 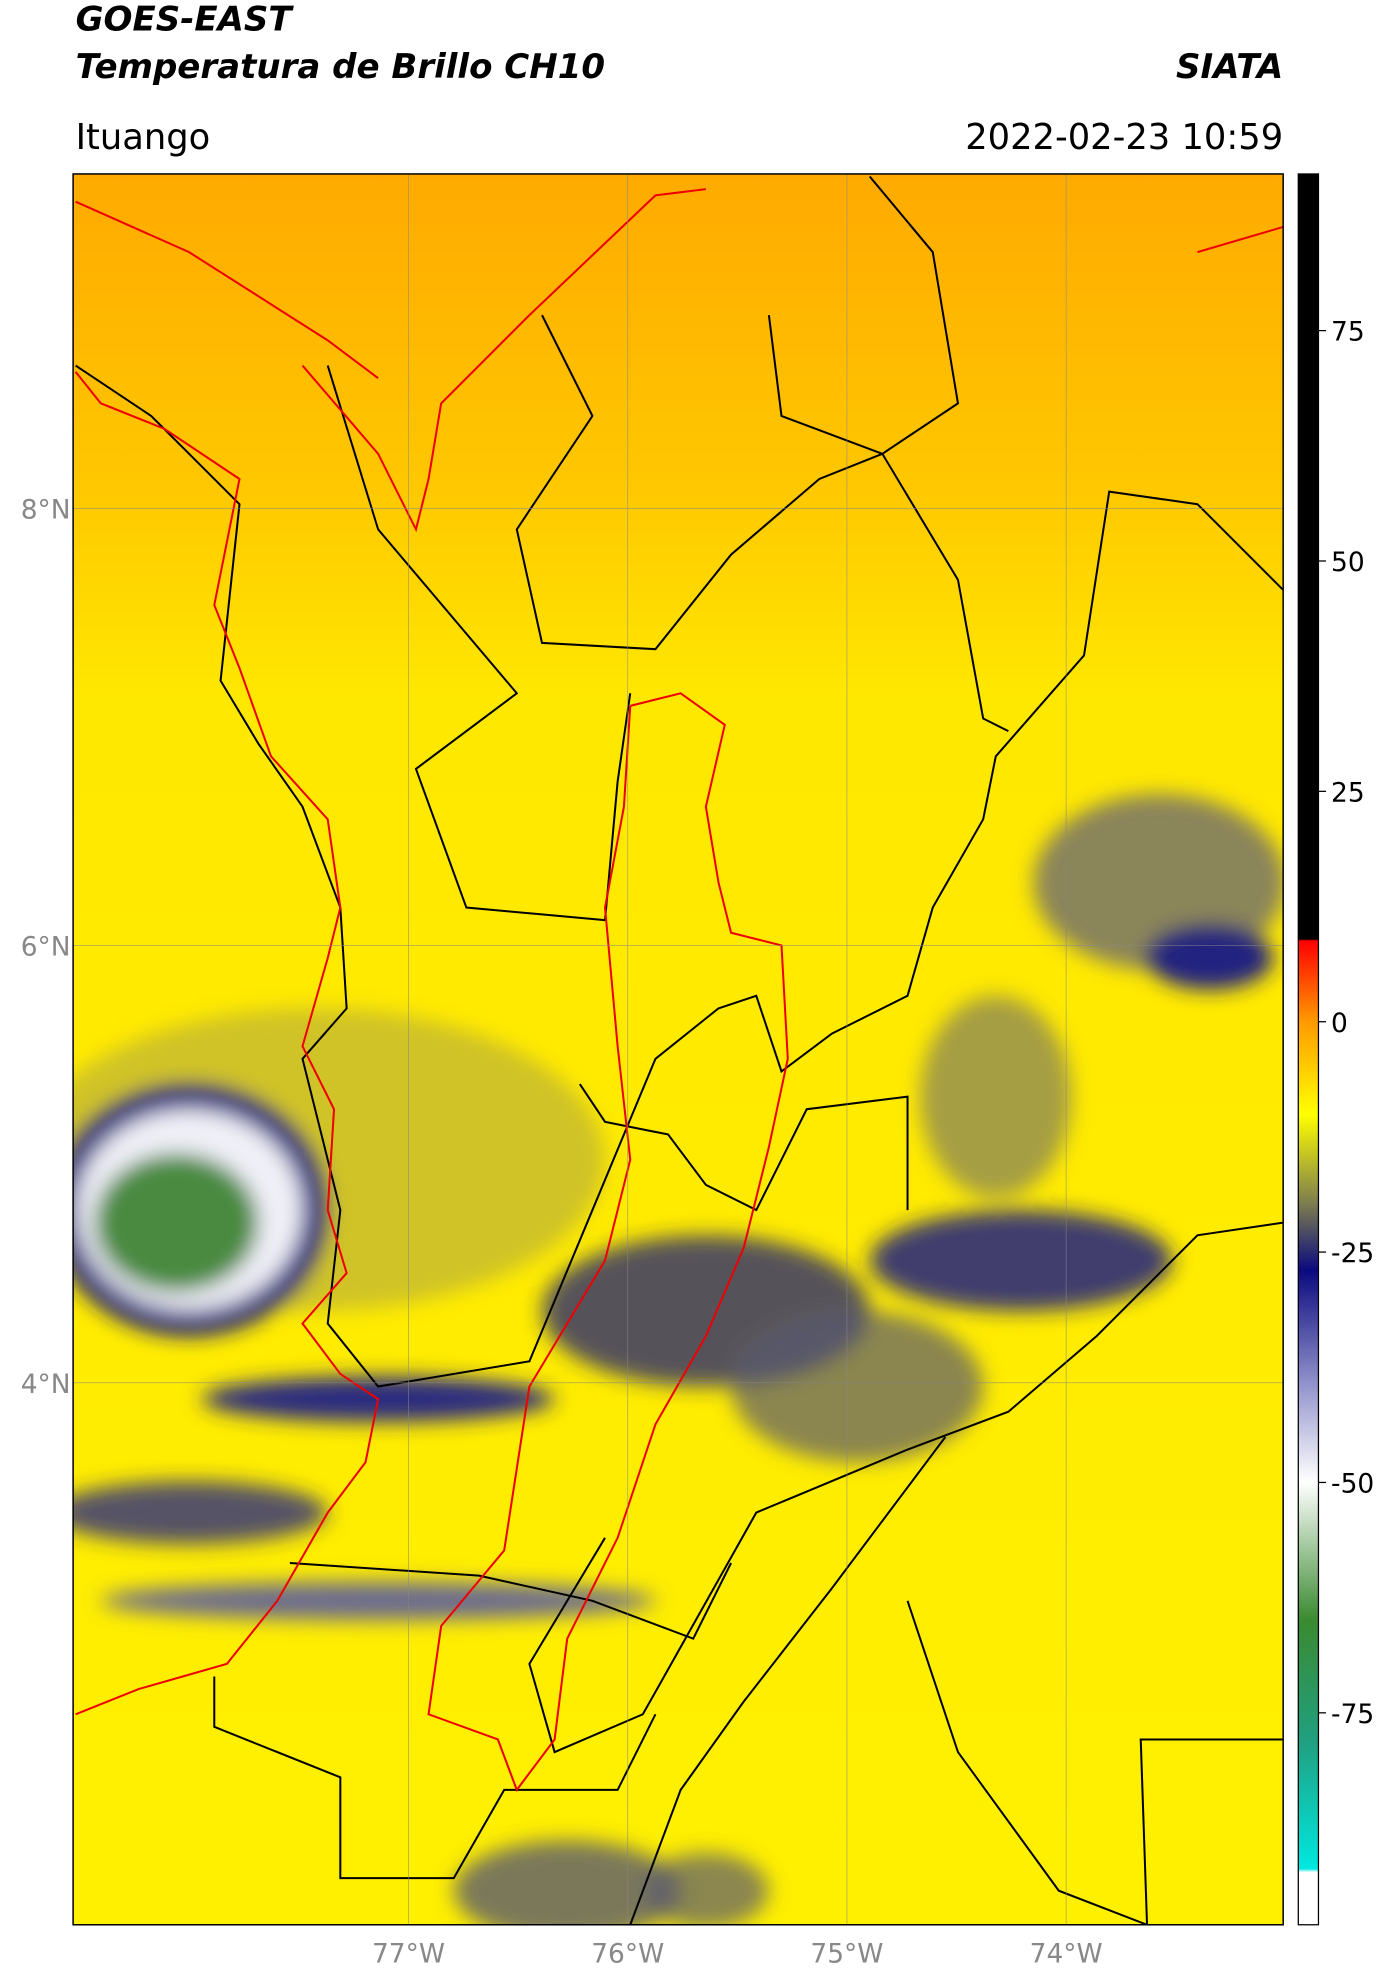 I want to click on lon-tick-label: 74°W, so click(x=1066, y=1954).